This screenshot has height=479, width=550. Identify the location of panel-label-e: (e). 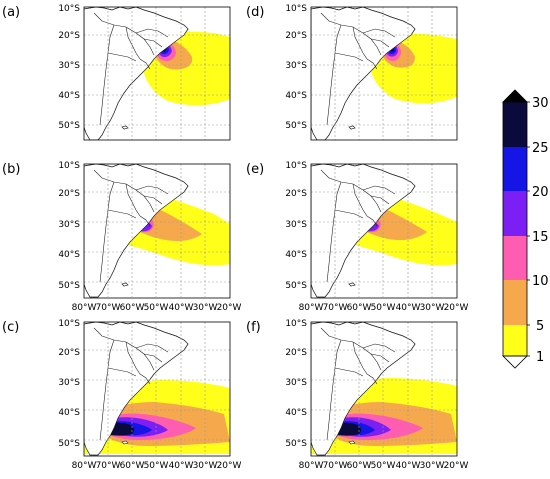
(255, 169).